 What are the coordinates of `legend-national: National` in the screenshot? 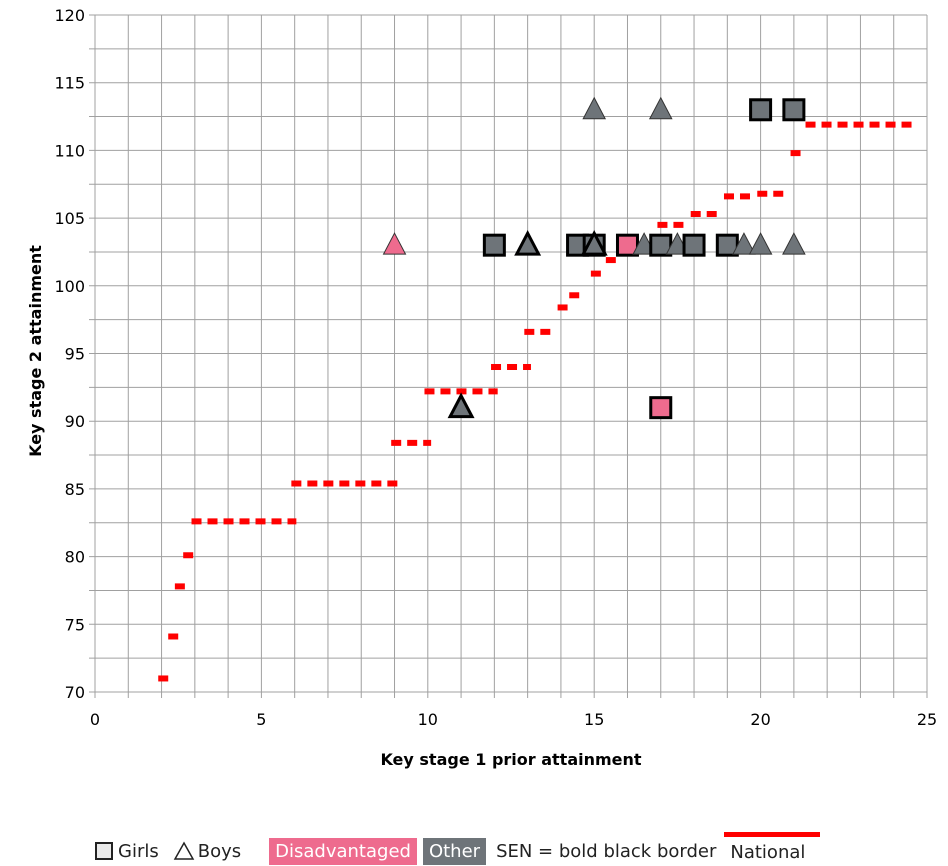 It's located at (772, 847).